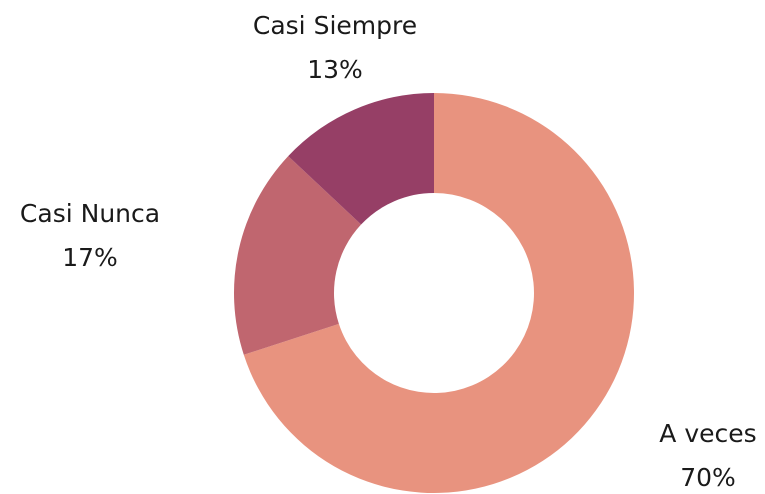 This screenshot has height=494, width=765. I want to click on slice-label: Casi Nunca, so click(90, 213).